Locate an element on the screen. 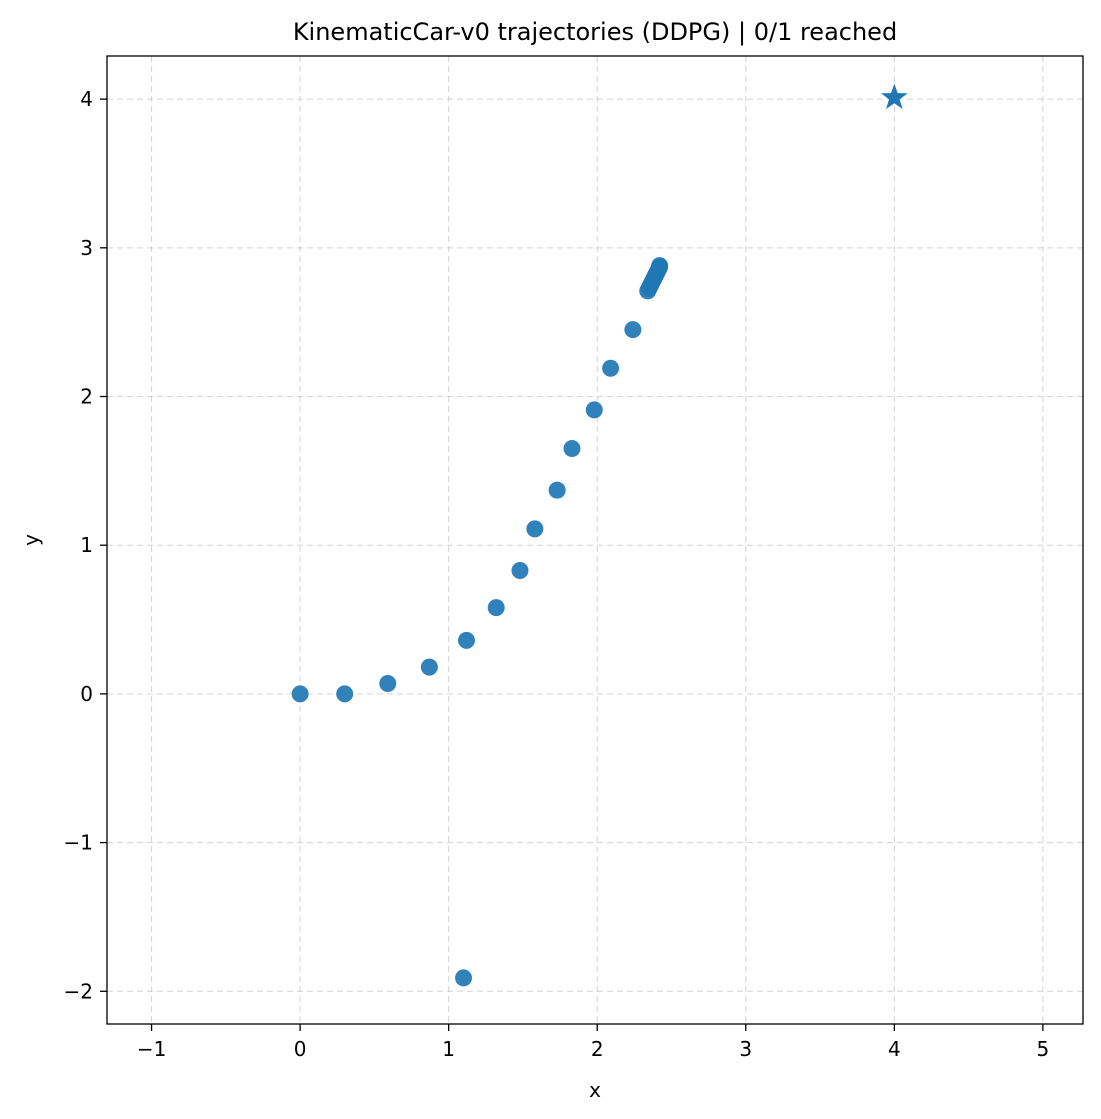 The height and width of the screenshot is (1119, 1101). goal-marker-group is located at coordinates (894, 96).